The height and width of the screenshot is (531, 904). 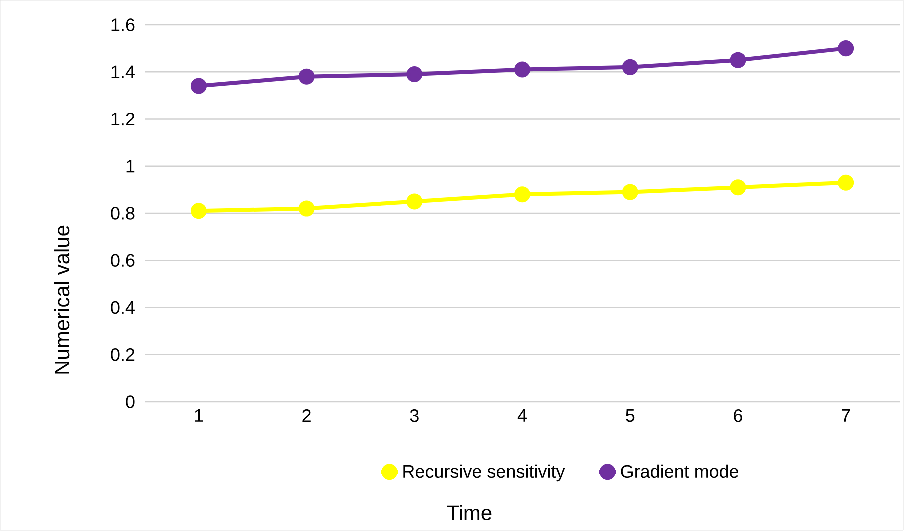 I want to click on x-tick-label: 6, so click(x=738, y=416).